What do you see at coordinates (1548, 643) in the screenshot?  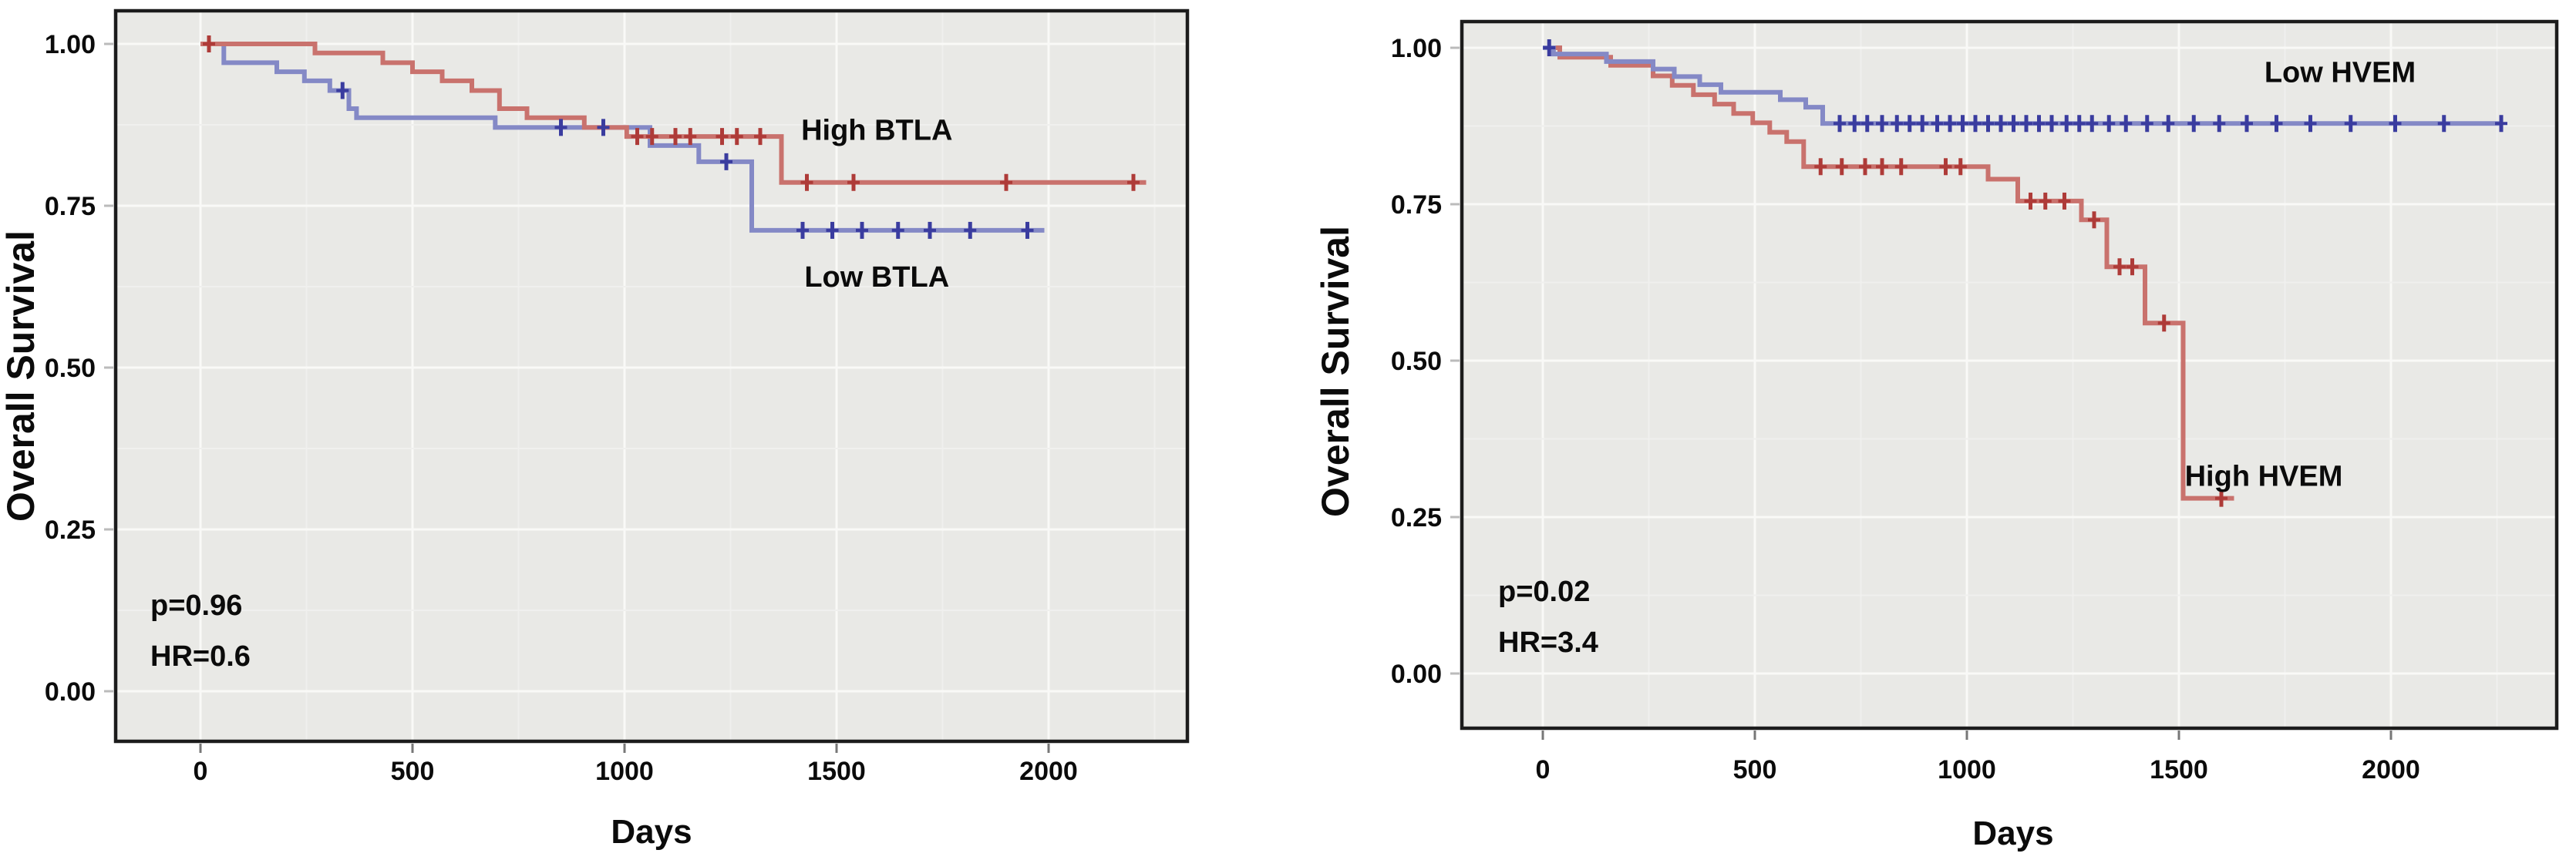 I see `hazard-ratio-annotation: HR=3.4` at bounding box center [1548, 643].